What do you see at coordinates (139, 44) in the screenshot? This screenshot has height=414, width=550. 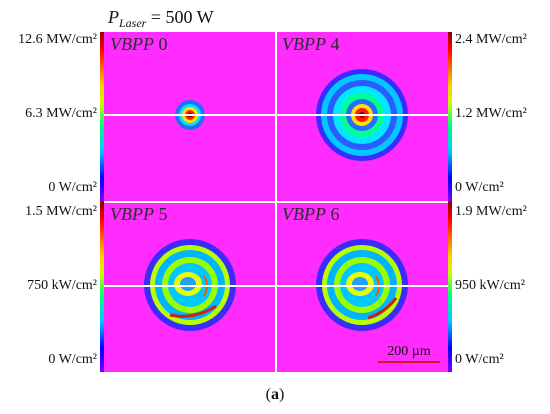 I see `panel-title-vbpp-0: VBPP 0` at bounding box center [139, 44].